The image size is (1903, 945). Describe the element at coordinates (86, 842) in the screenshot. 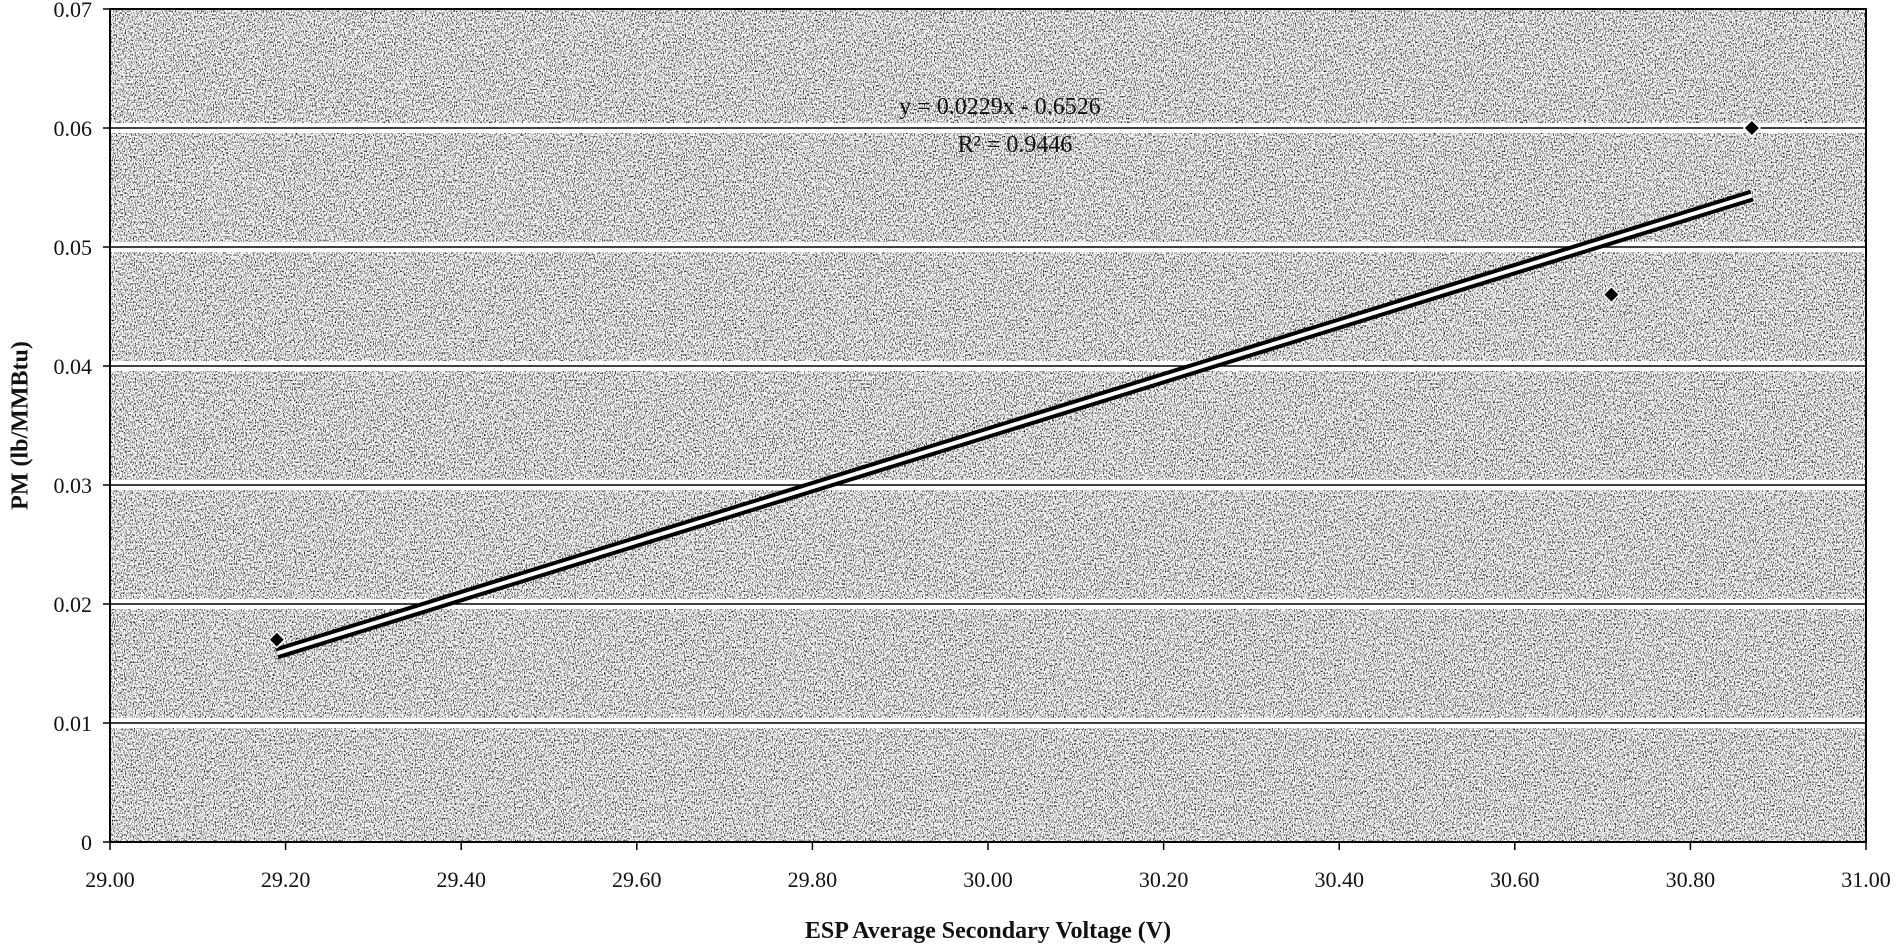

I see `y-tick-label: 0` at that location.